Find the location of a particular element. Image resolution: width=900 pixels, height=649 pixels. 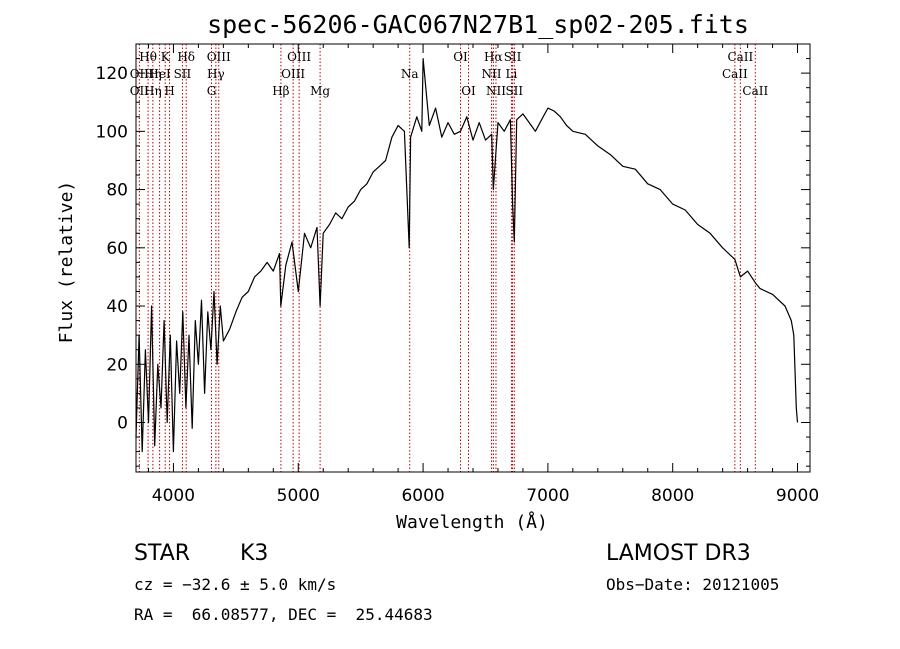

object-subclass: K3 is located at coordinates (254, 553).